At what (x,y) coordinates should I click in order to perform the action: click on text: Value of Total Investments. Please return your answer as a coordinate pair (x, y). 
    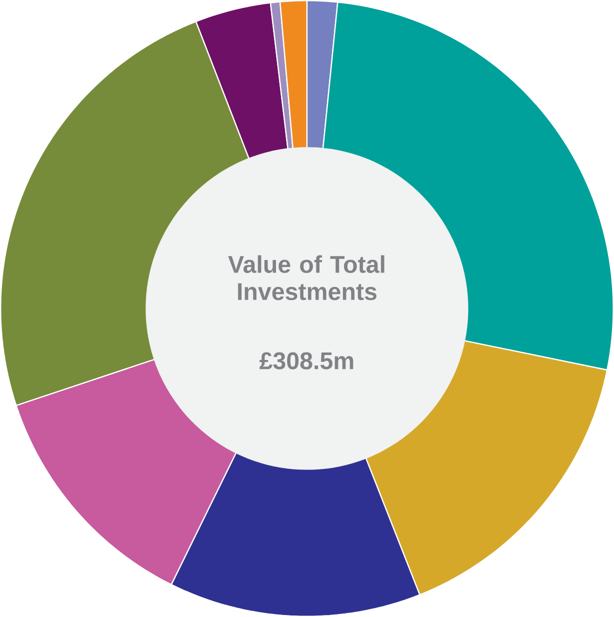
    Looking at the image, I should click on (306, 277).